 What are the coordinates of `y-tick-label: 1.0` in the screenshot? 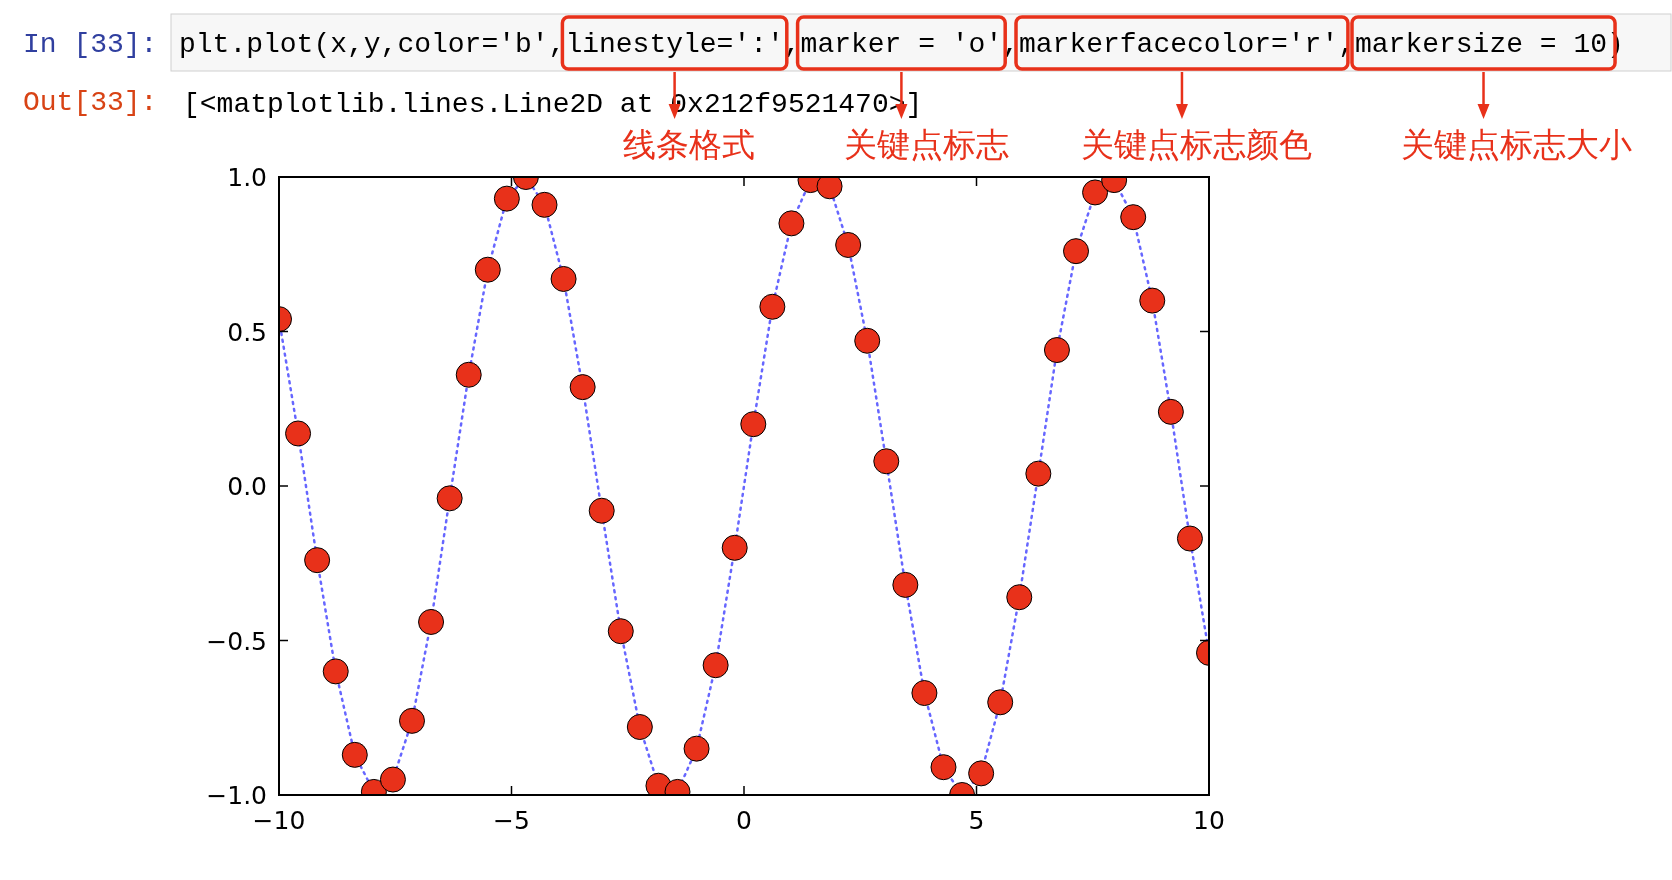 It's located at (247, 177).